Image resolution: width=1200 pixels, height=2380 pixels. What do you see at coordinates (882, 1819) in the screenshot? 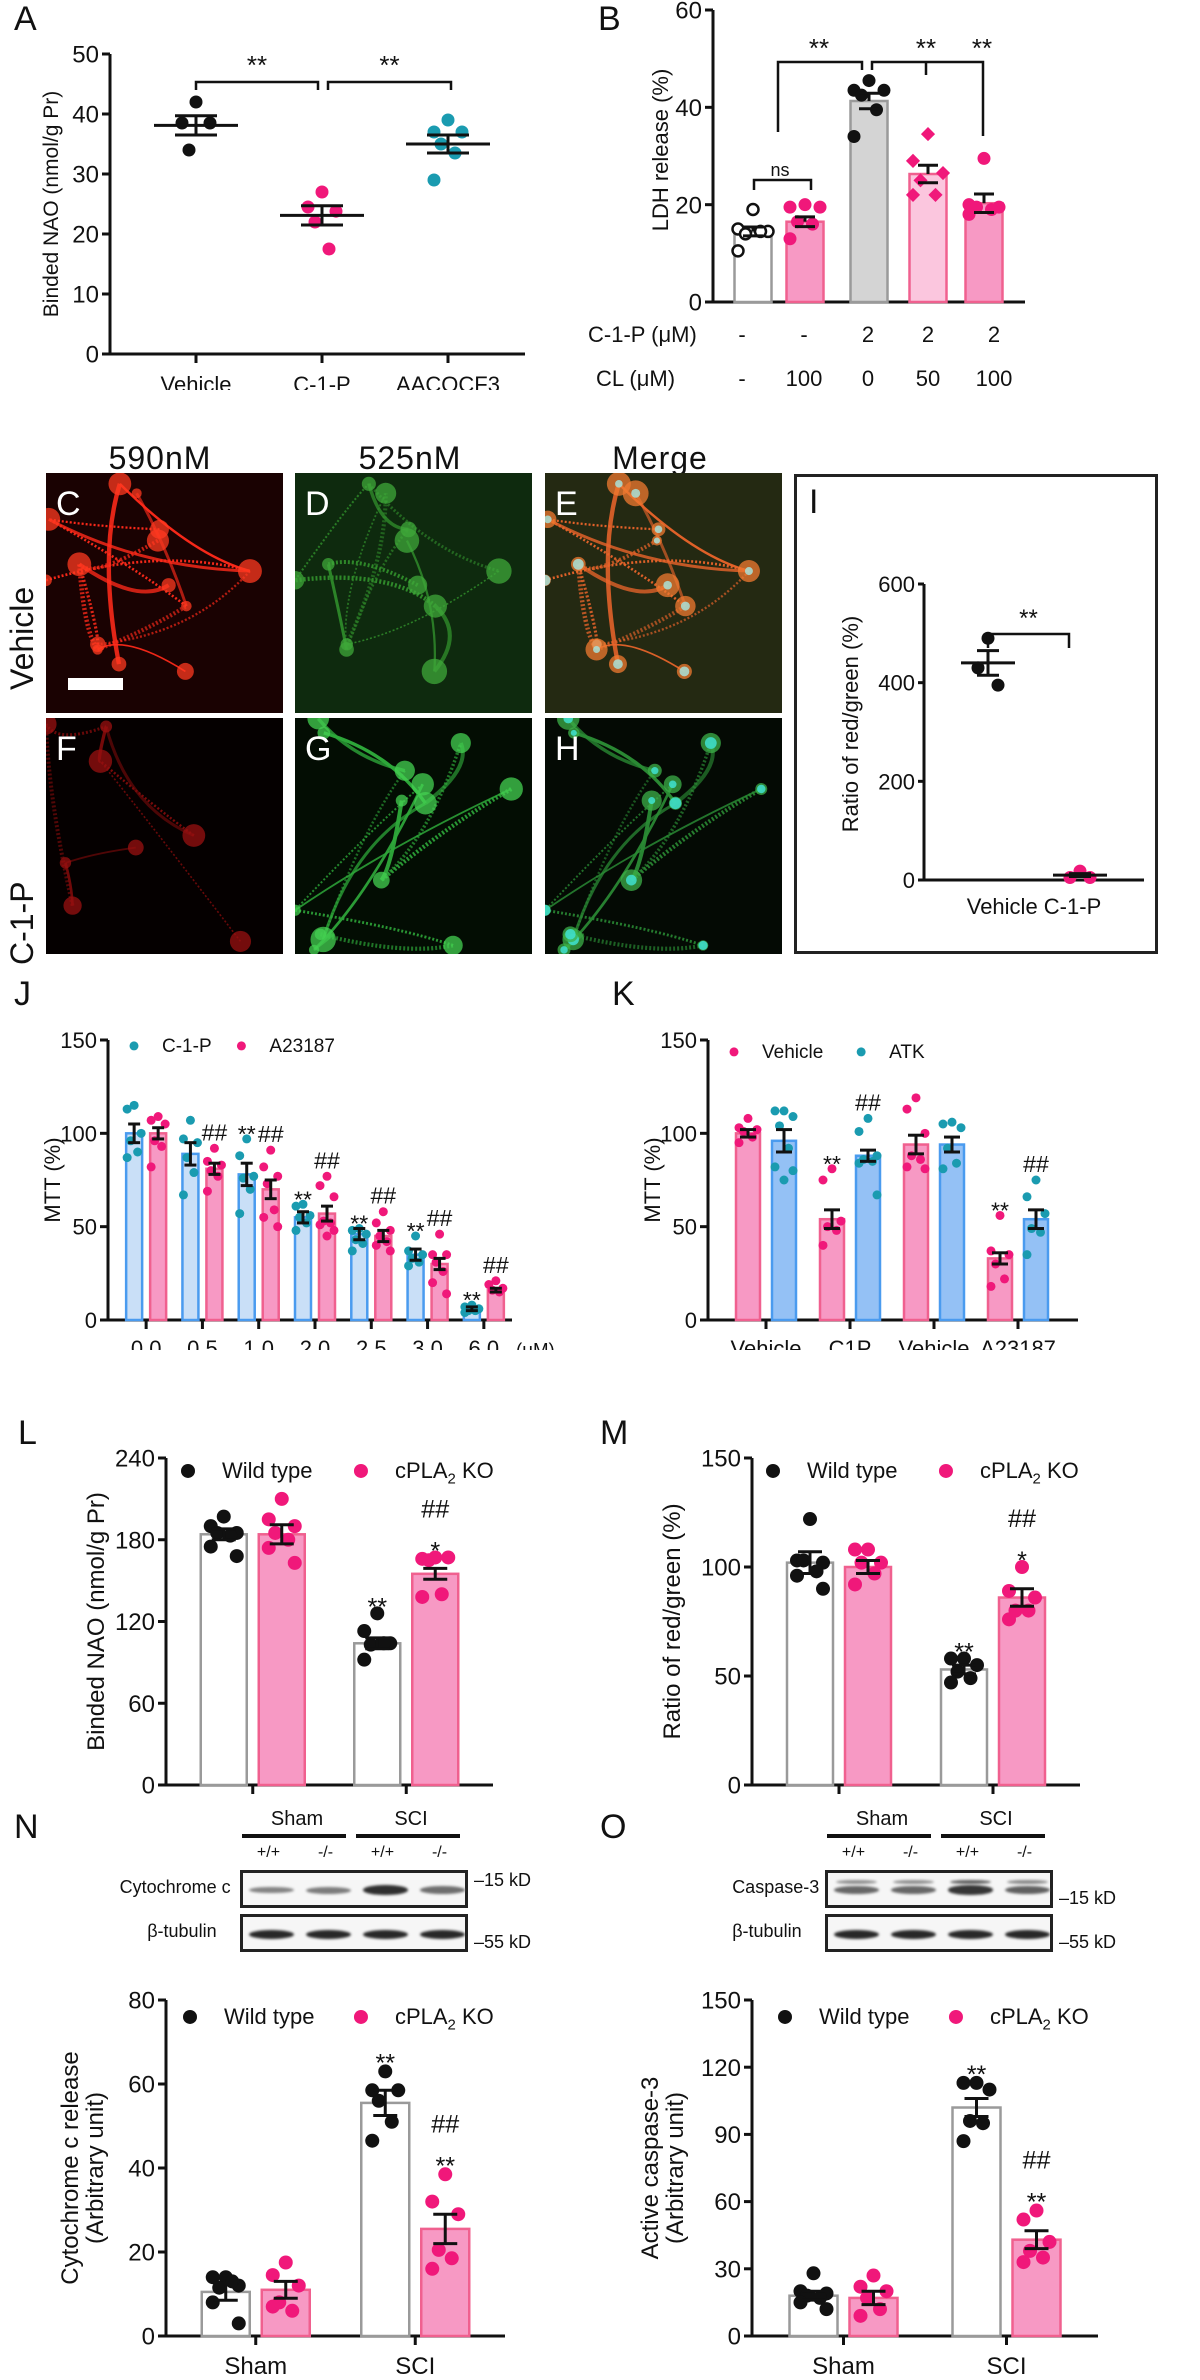
I see `blot-group-label: Sham` at bounding box center [882, 1819].